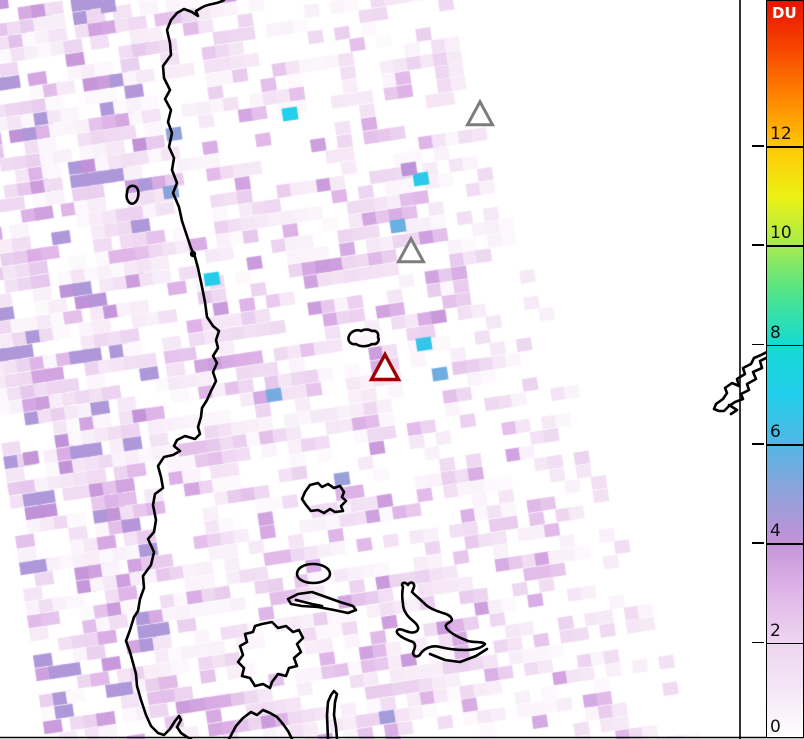 The width and height of the screenshot is (804, 739). What do you see at coordinates (733, 409) in the screenshot?
I see `coastline-east-island-spur` at bounding box center [733, 409].